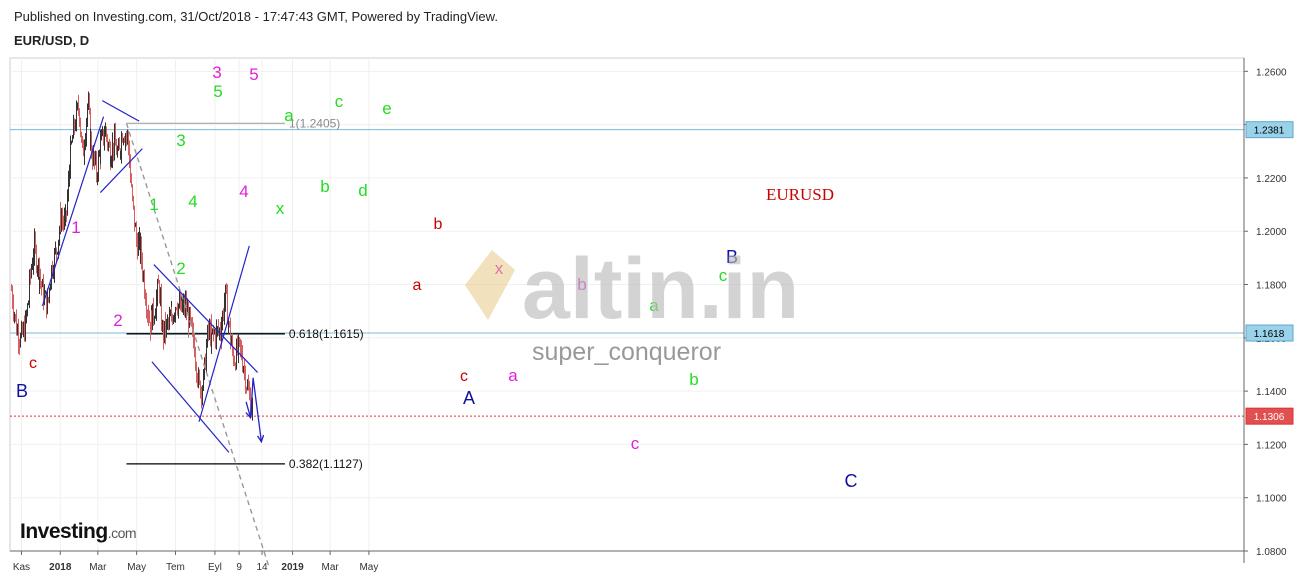 This screenshot has width=1299, height=580. What do you see at coordinates (122, 533) in the screenshot?
I see `logo-domain: .com` at bounding box center [122, 533].